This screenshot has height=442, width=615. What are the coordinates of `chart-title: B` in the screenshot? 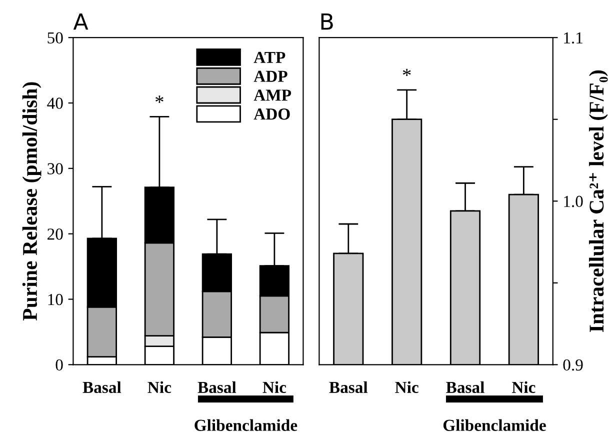 It's located at (327, 21).